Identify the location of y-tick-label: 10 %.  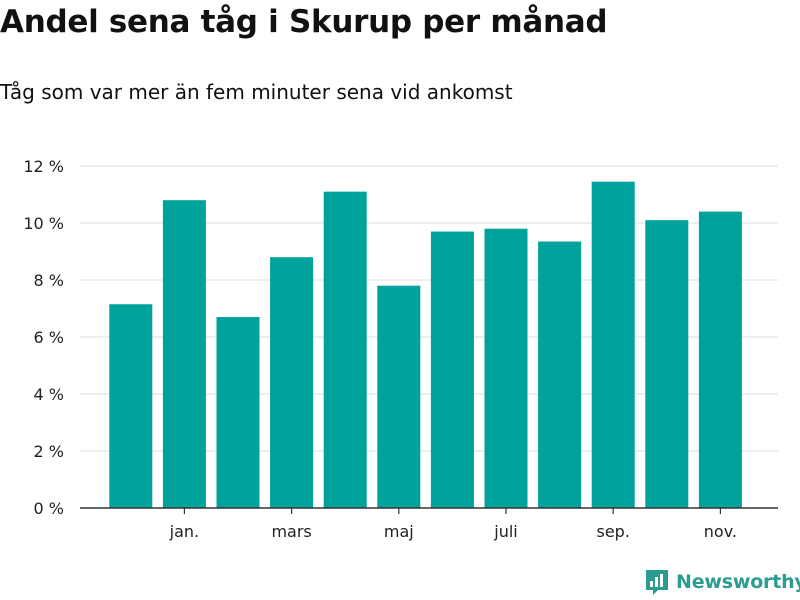
(43, 223).